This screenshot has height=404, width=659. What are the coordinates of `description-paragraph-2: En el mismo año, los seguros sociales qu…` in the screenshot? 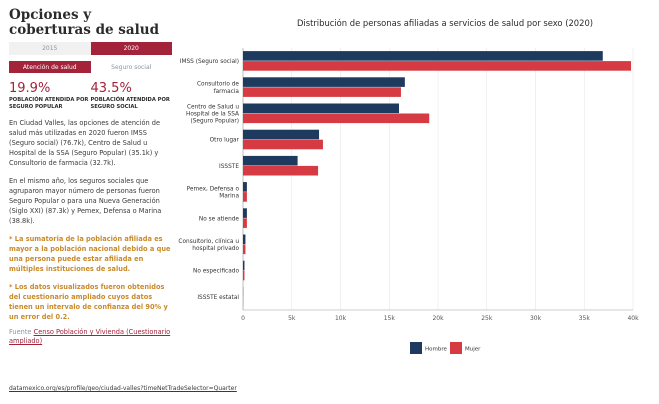 It's located at (85, 201).